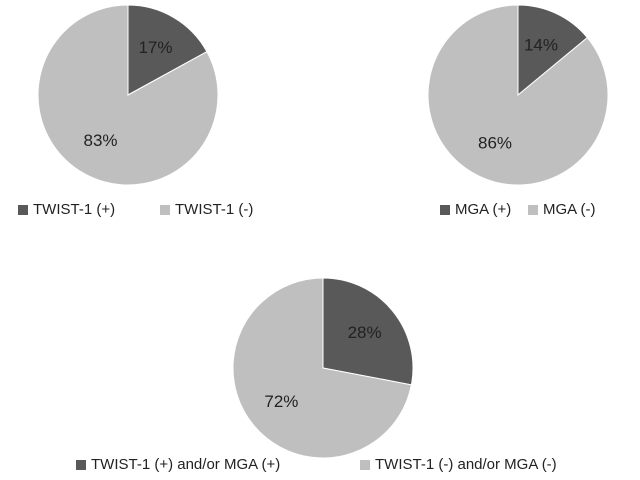  I want to click on legend-label: MGA (-), so click(569, 209).